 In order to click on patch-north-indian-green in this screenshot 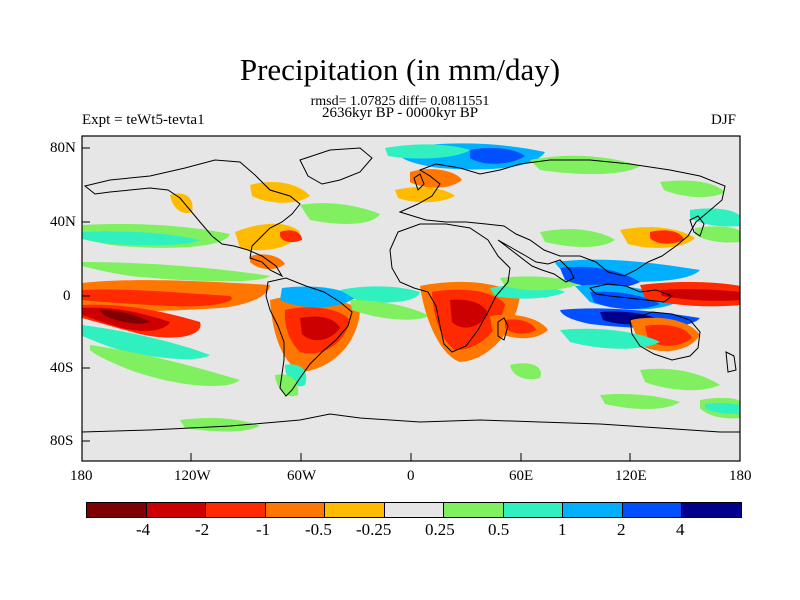, I will do `click(577, 238)`.